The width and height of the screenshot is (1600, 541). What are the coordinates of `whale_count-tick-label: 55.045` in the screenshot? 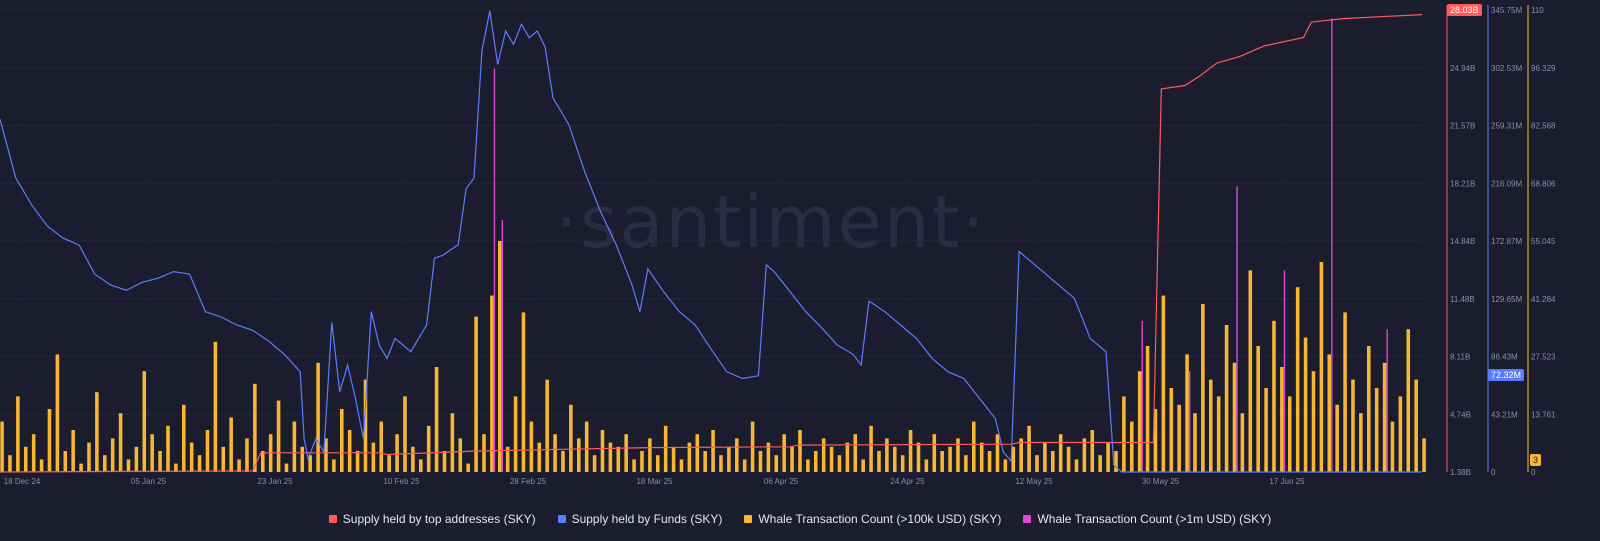 It's located at (1543, 241).